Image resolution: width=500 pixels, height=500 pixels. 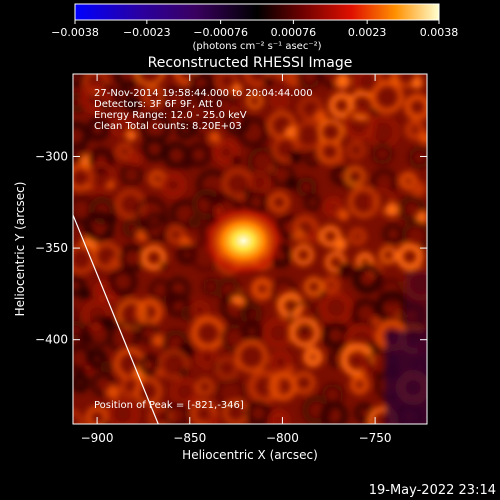 What do you see at coordinates (203, 93) in the screenshot?
I see `info-line: 27-Nov-2014 19:58:44.000 to 20:04:44.000` at bounding box center [203, 93].